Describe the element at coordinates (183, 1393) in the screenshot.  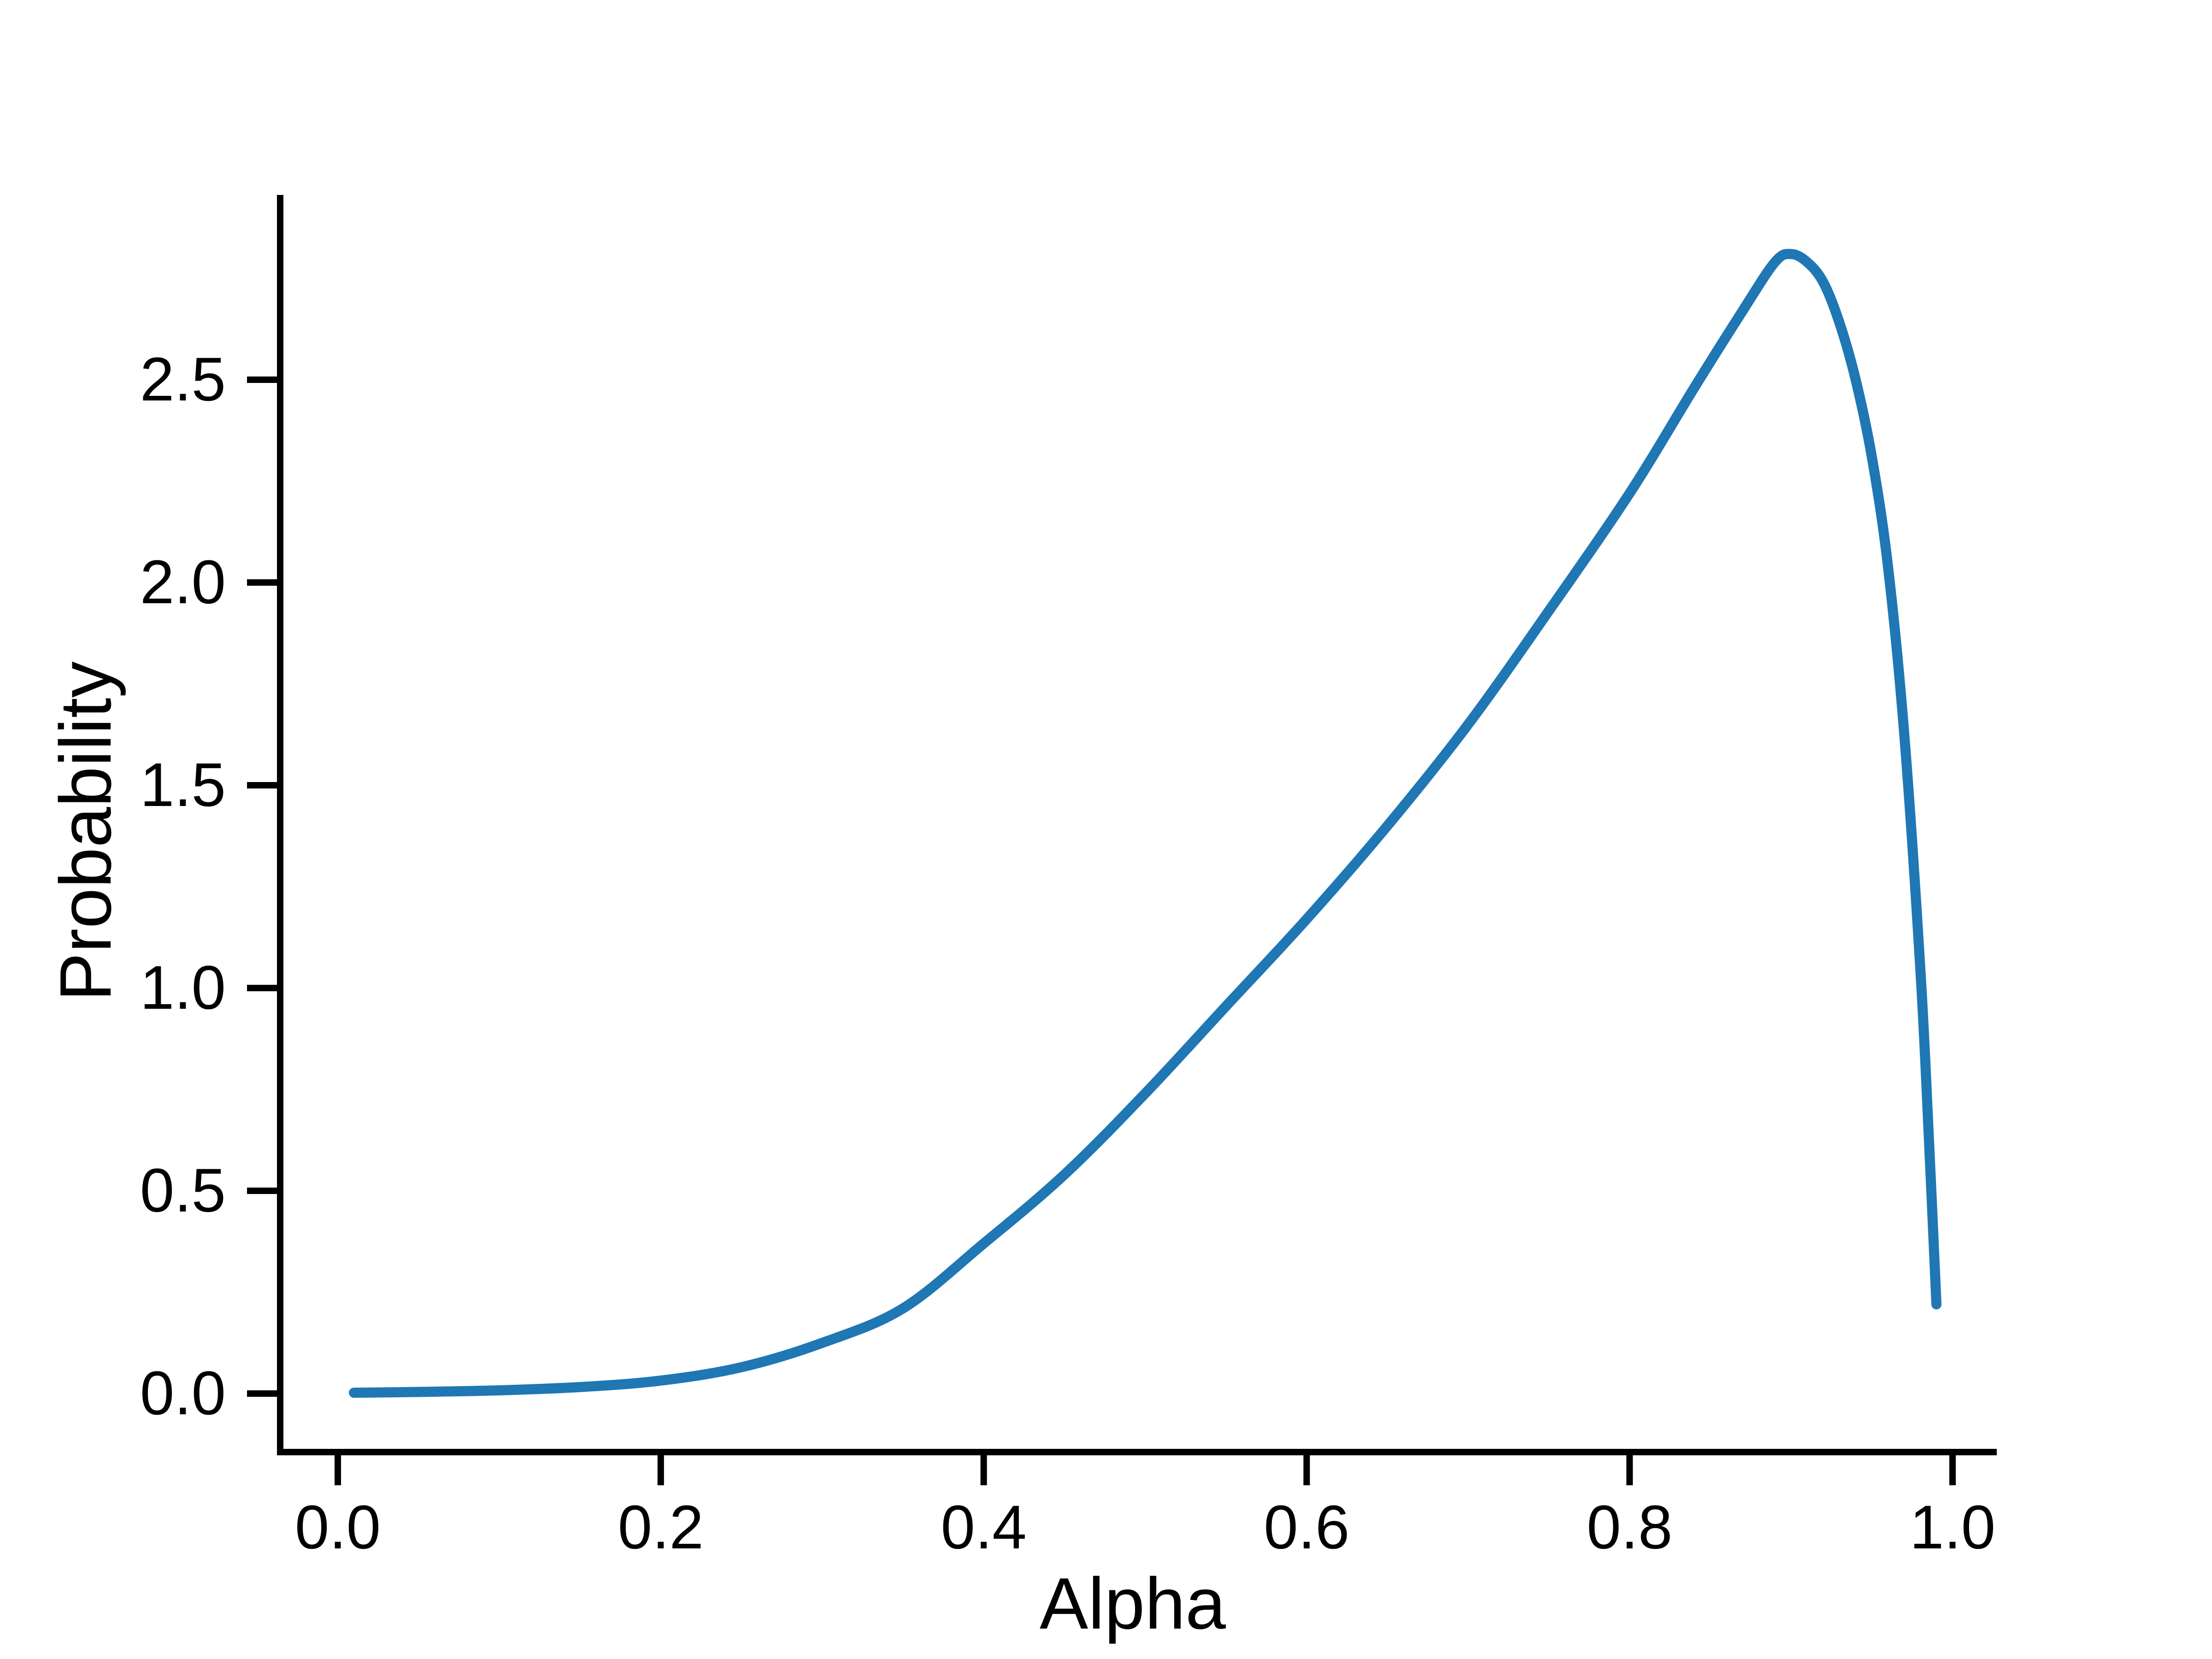
I see `y-tick-label: 0.0` at that location.